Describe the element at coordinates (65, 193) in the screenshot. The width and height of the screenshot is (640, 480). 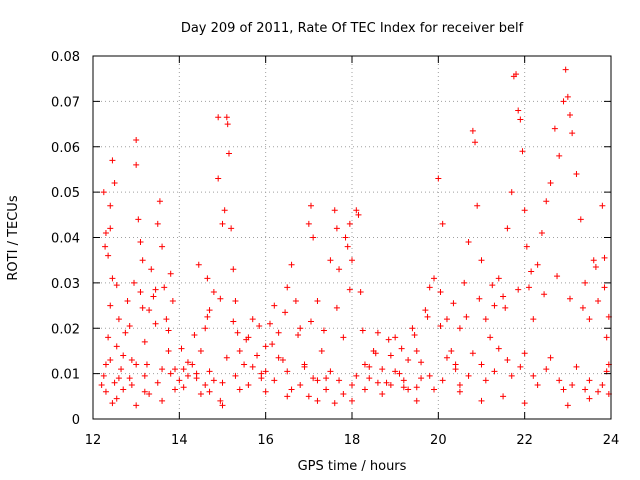
I see `y-tick-label: 0.05` at that location.